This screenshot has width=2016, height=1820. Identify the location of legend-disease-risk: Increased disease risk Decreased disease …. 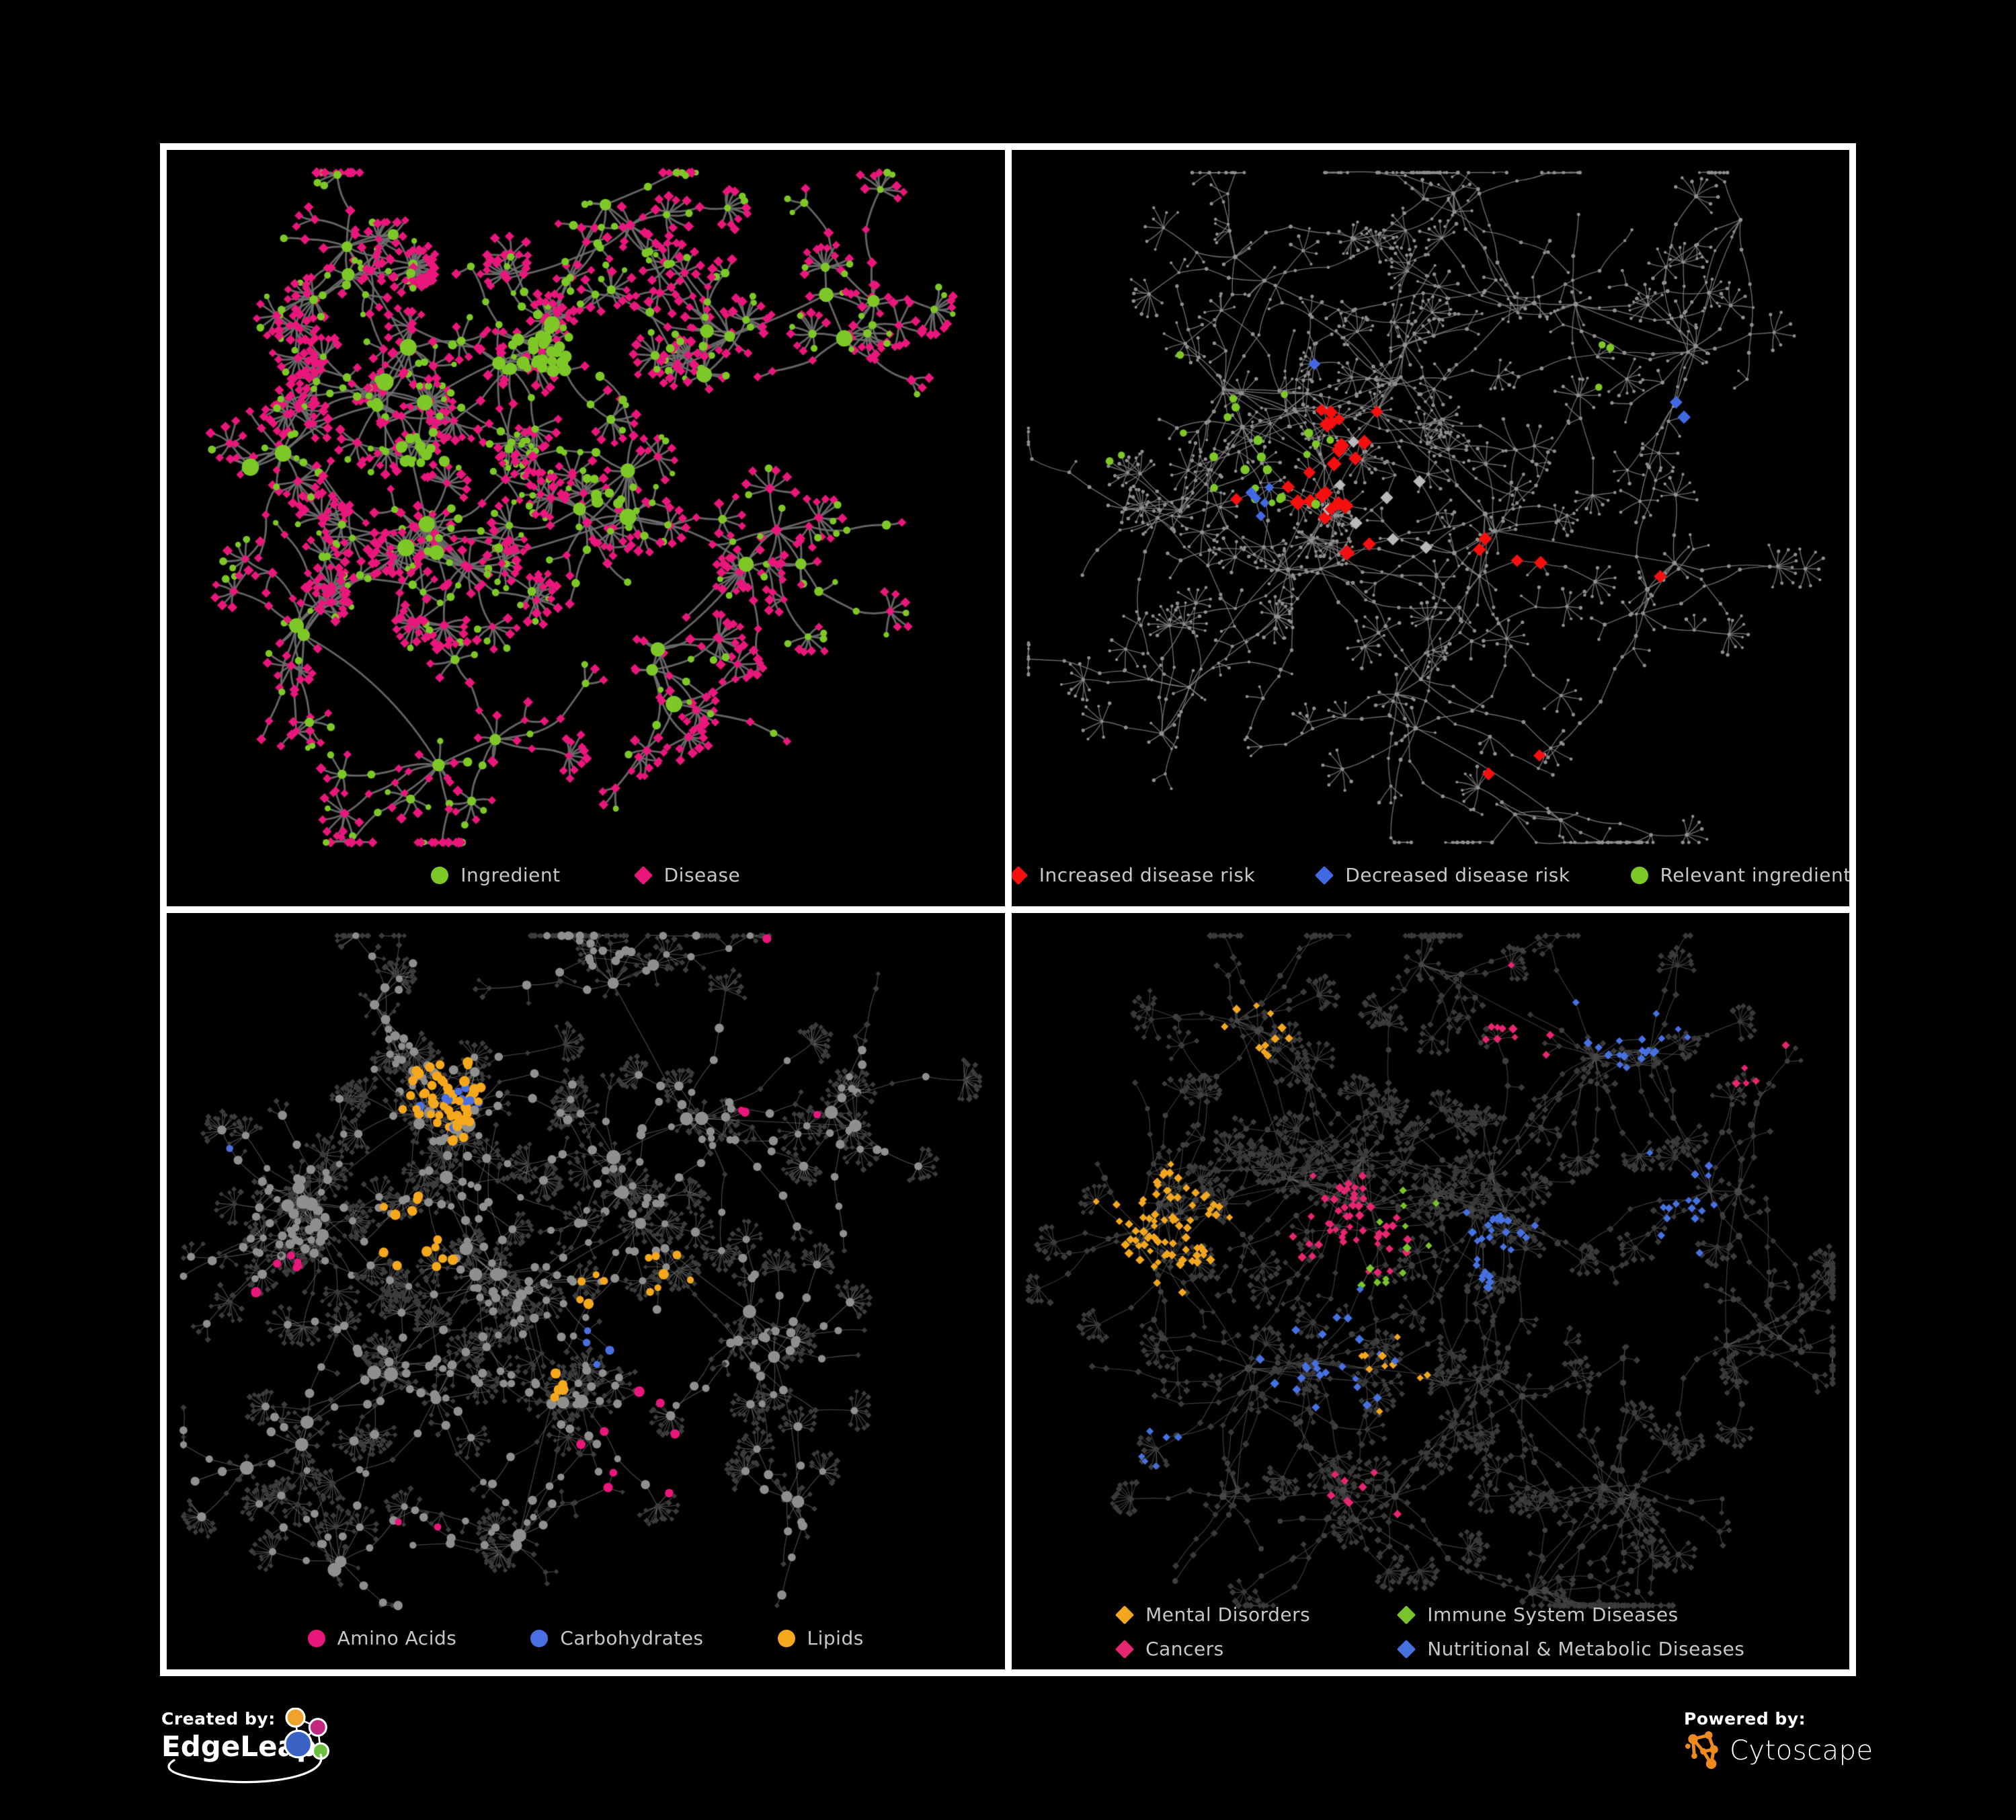
(1430, 875).